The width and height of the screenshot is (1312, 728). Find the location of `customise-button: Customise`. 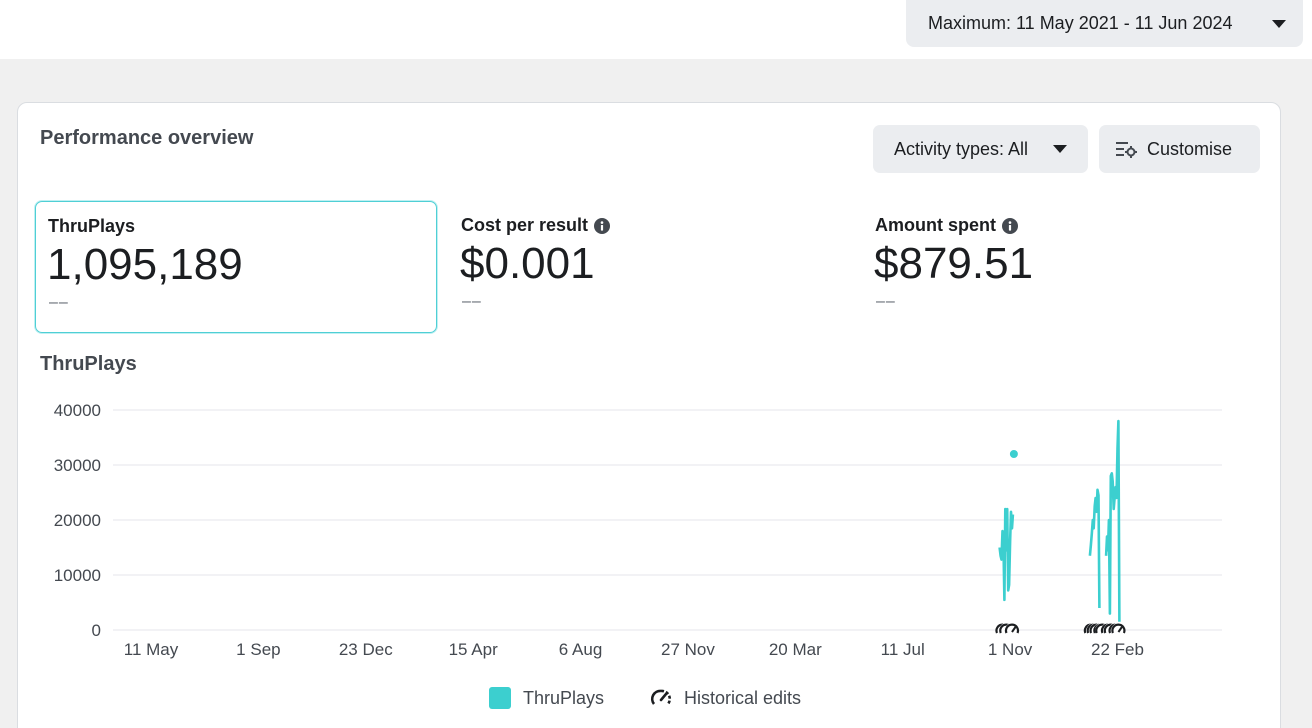

customise-button: Customise is located at coordinates (1179, 149).